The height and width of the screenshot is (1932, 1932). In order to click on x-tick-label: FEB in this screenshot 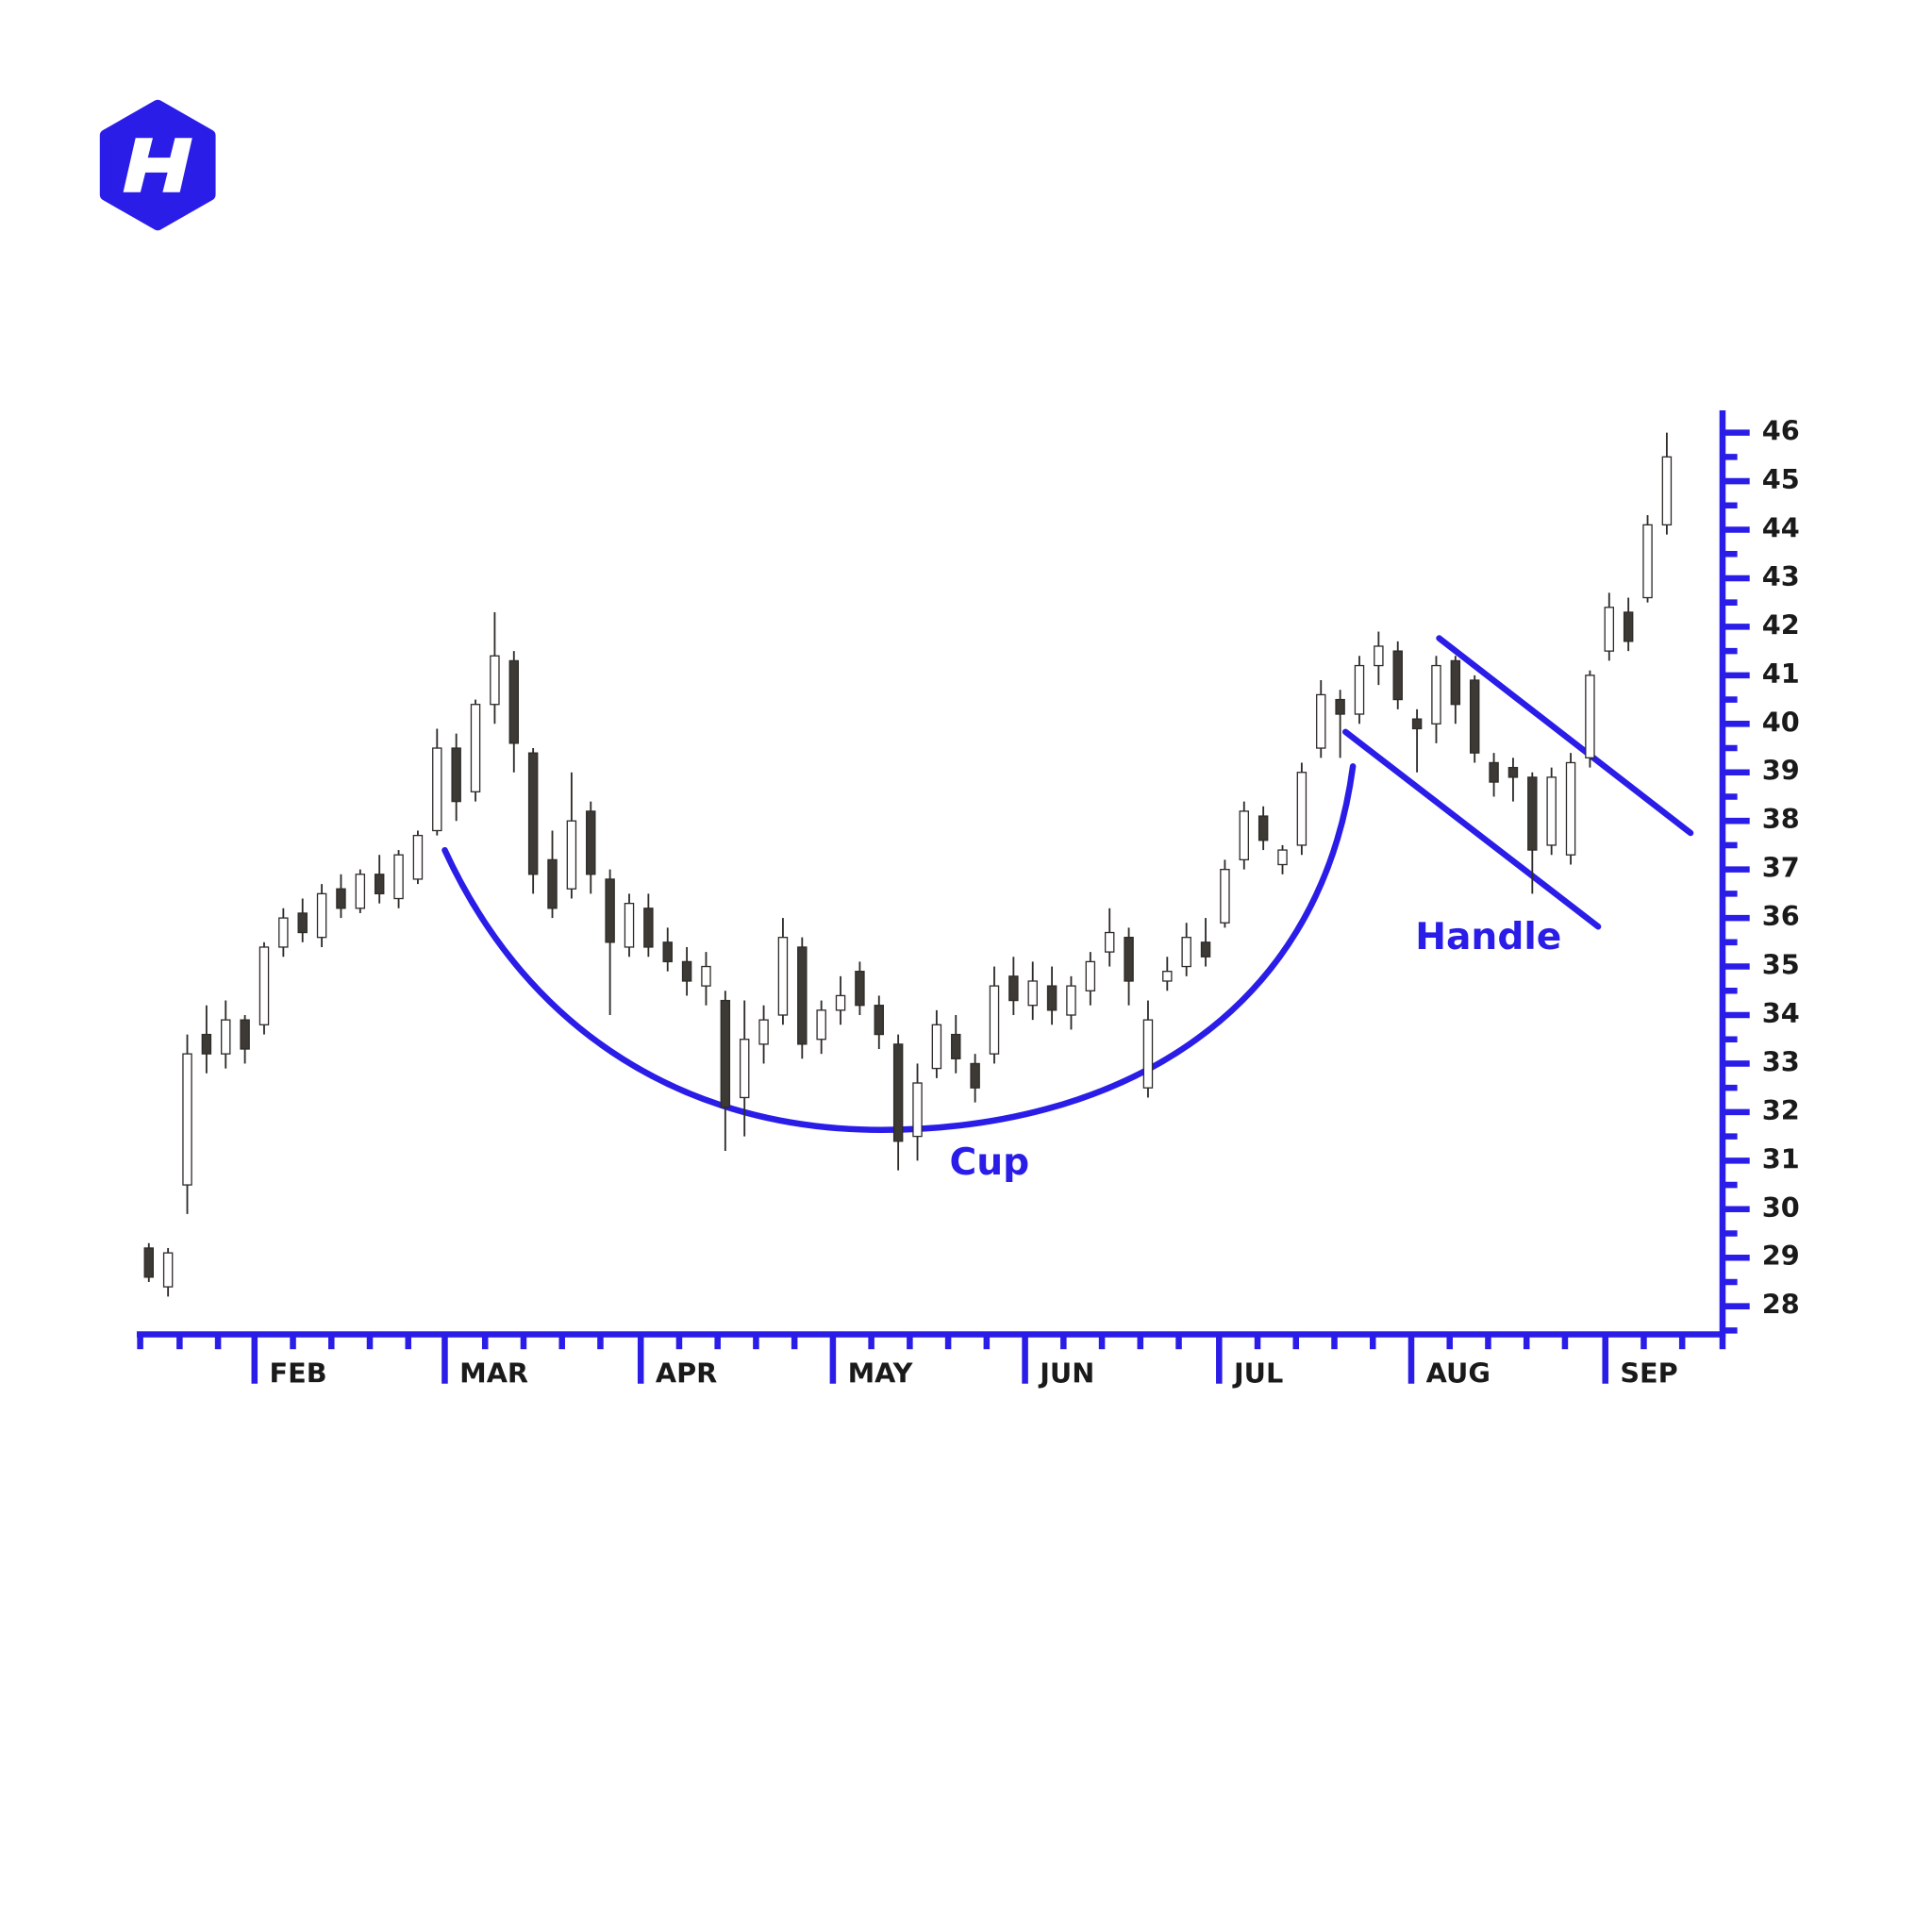, I will do `click(298, 1373)`.